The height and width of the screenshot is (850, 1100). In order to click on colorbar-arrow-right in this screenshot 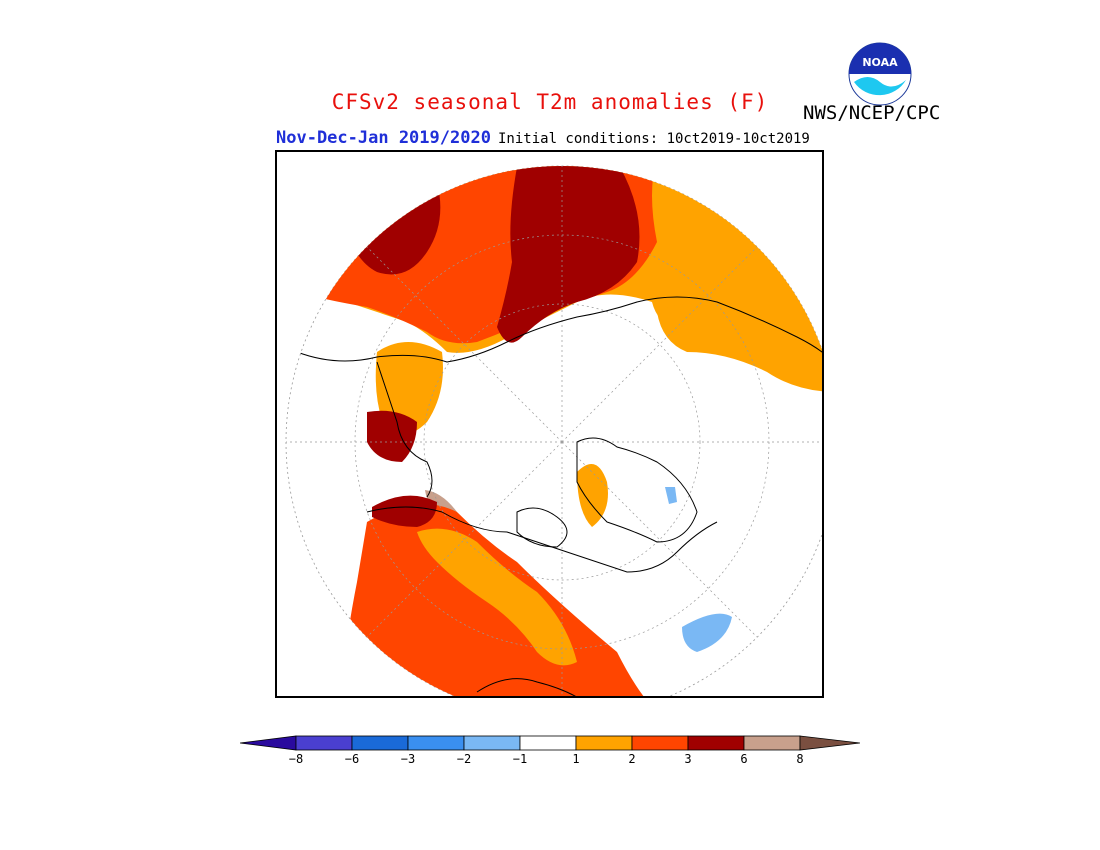, I will do `click(829, 743)`.